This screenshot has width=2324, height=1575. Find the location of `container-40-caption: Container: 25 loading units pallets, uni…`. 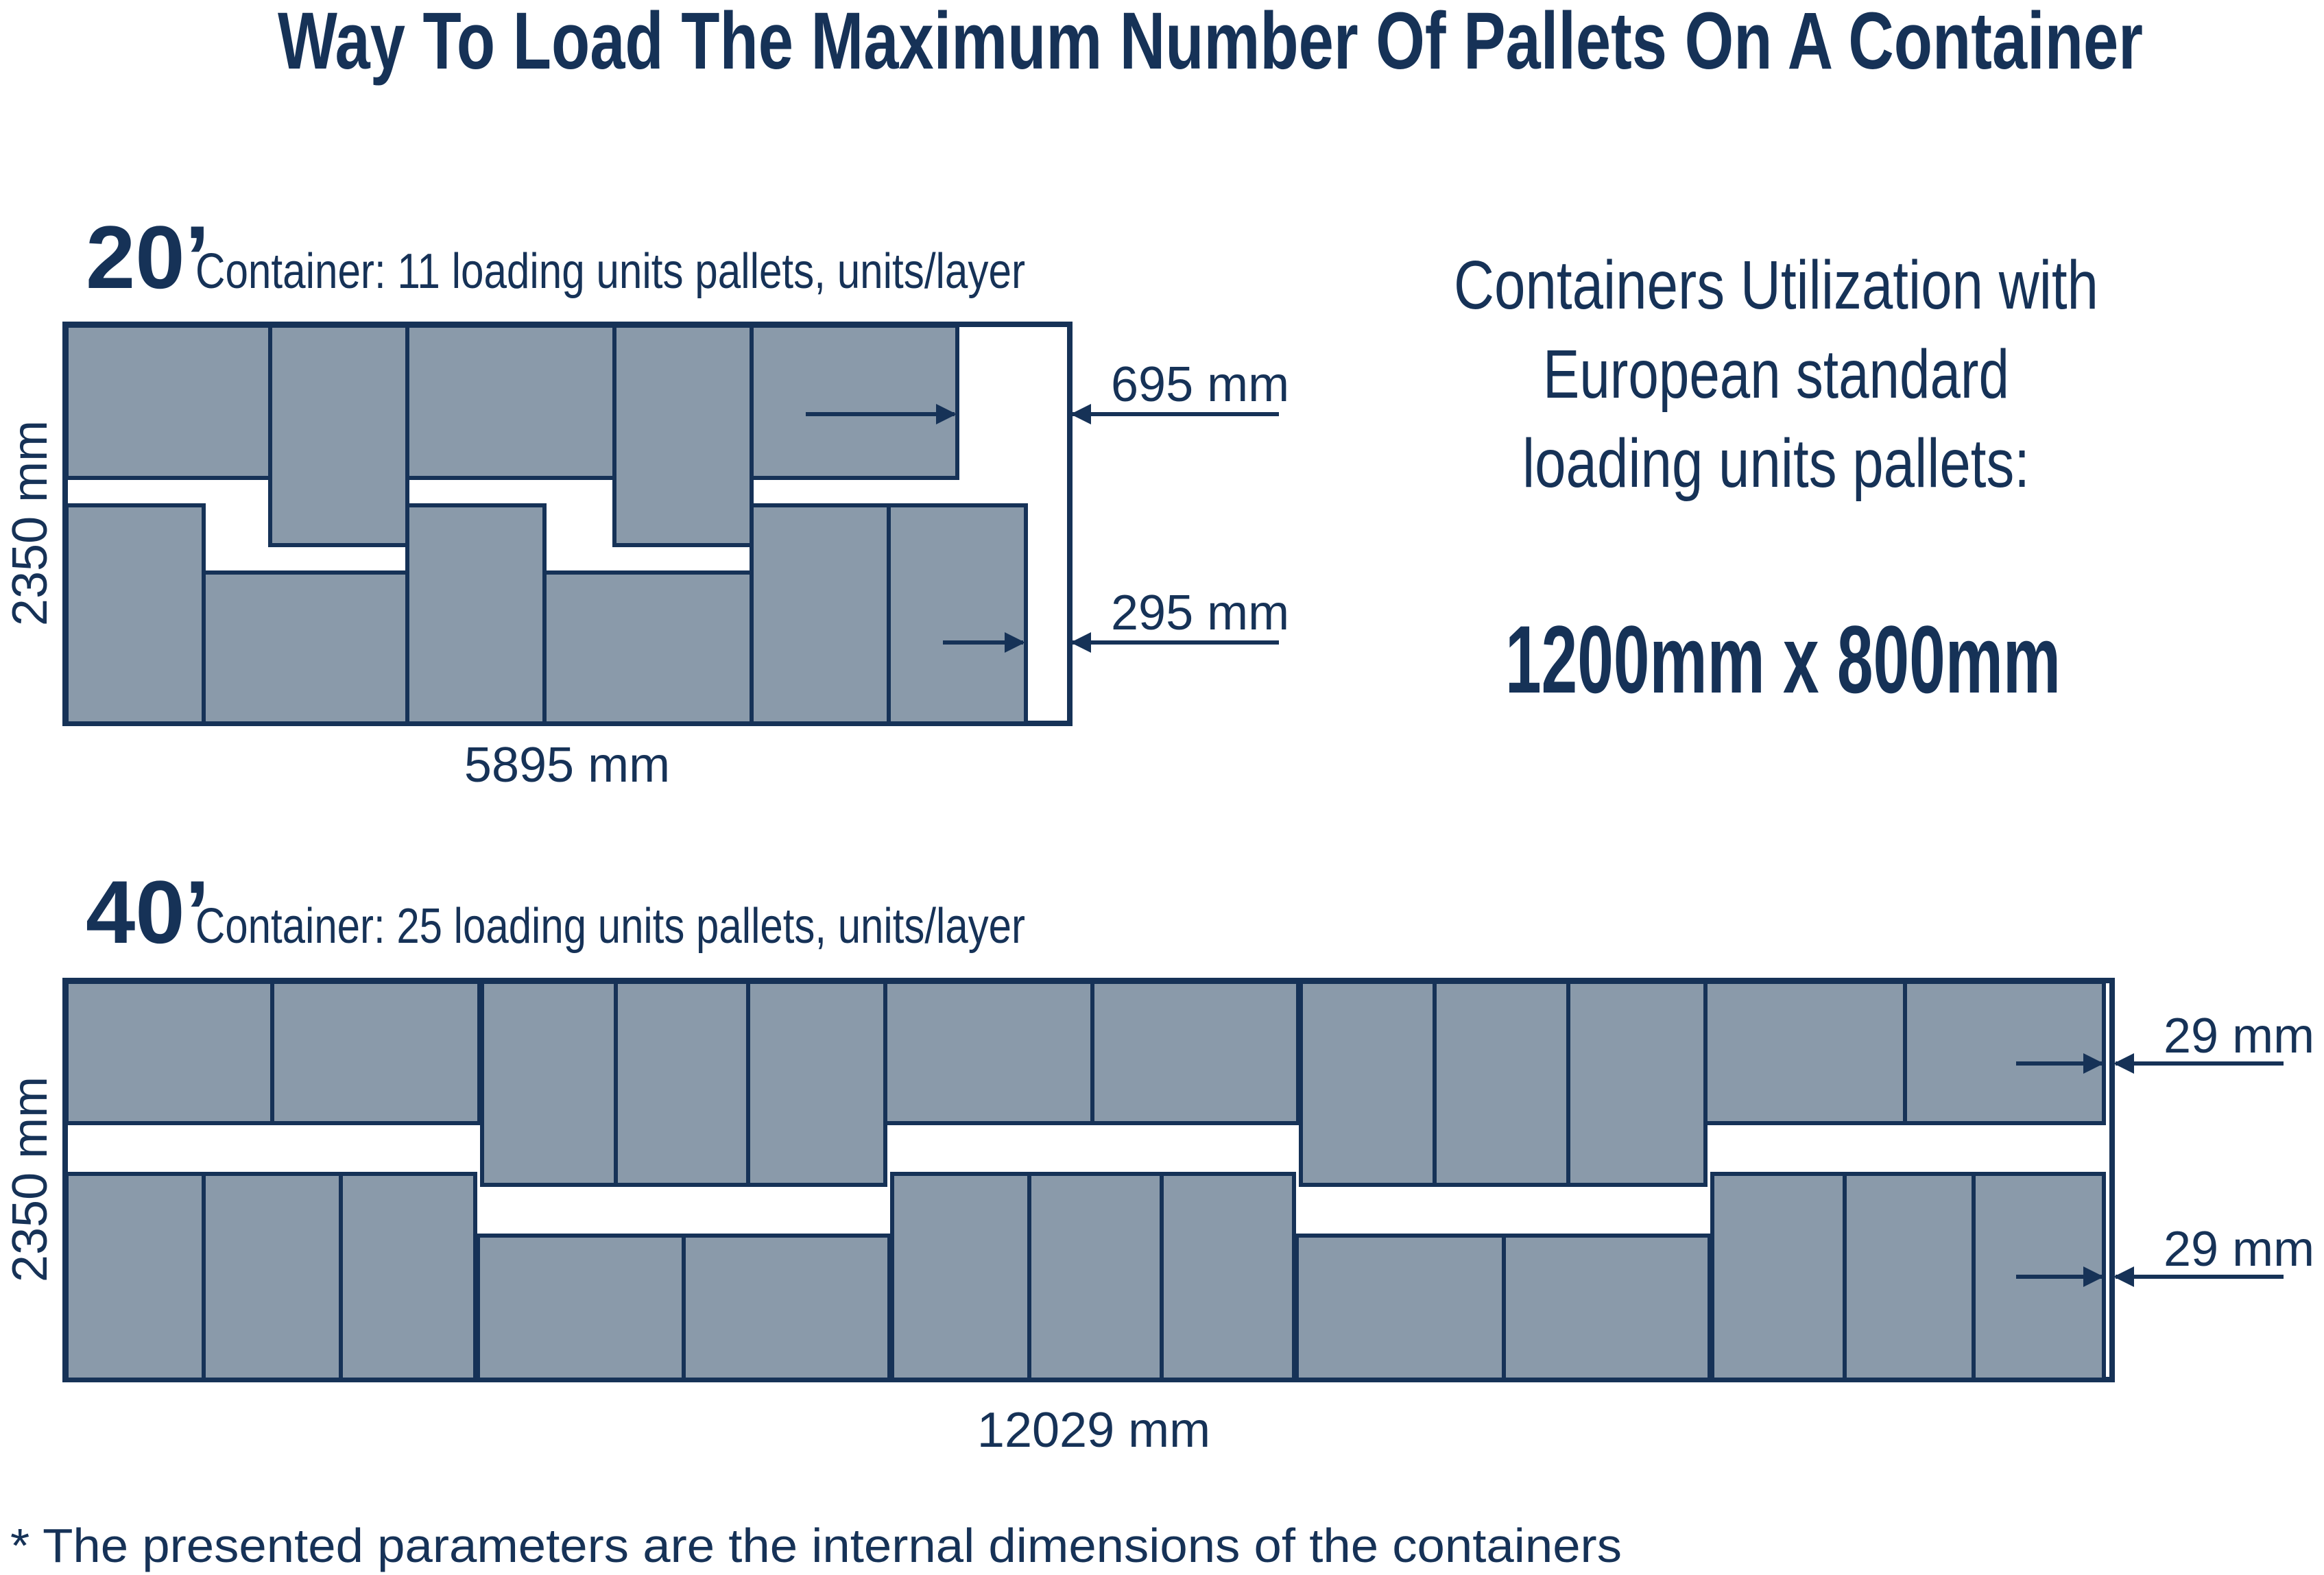

container-40-caption: Container: 25 loading units pallets, uni… is located at coordinates (610, 927).